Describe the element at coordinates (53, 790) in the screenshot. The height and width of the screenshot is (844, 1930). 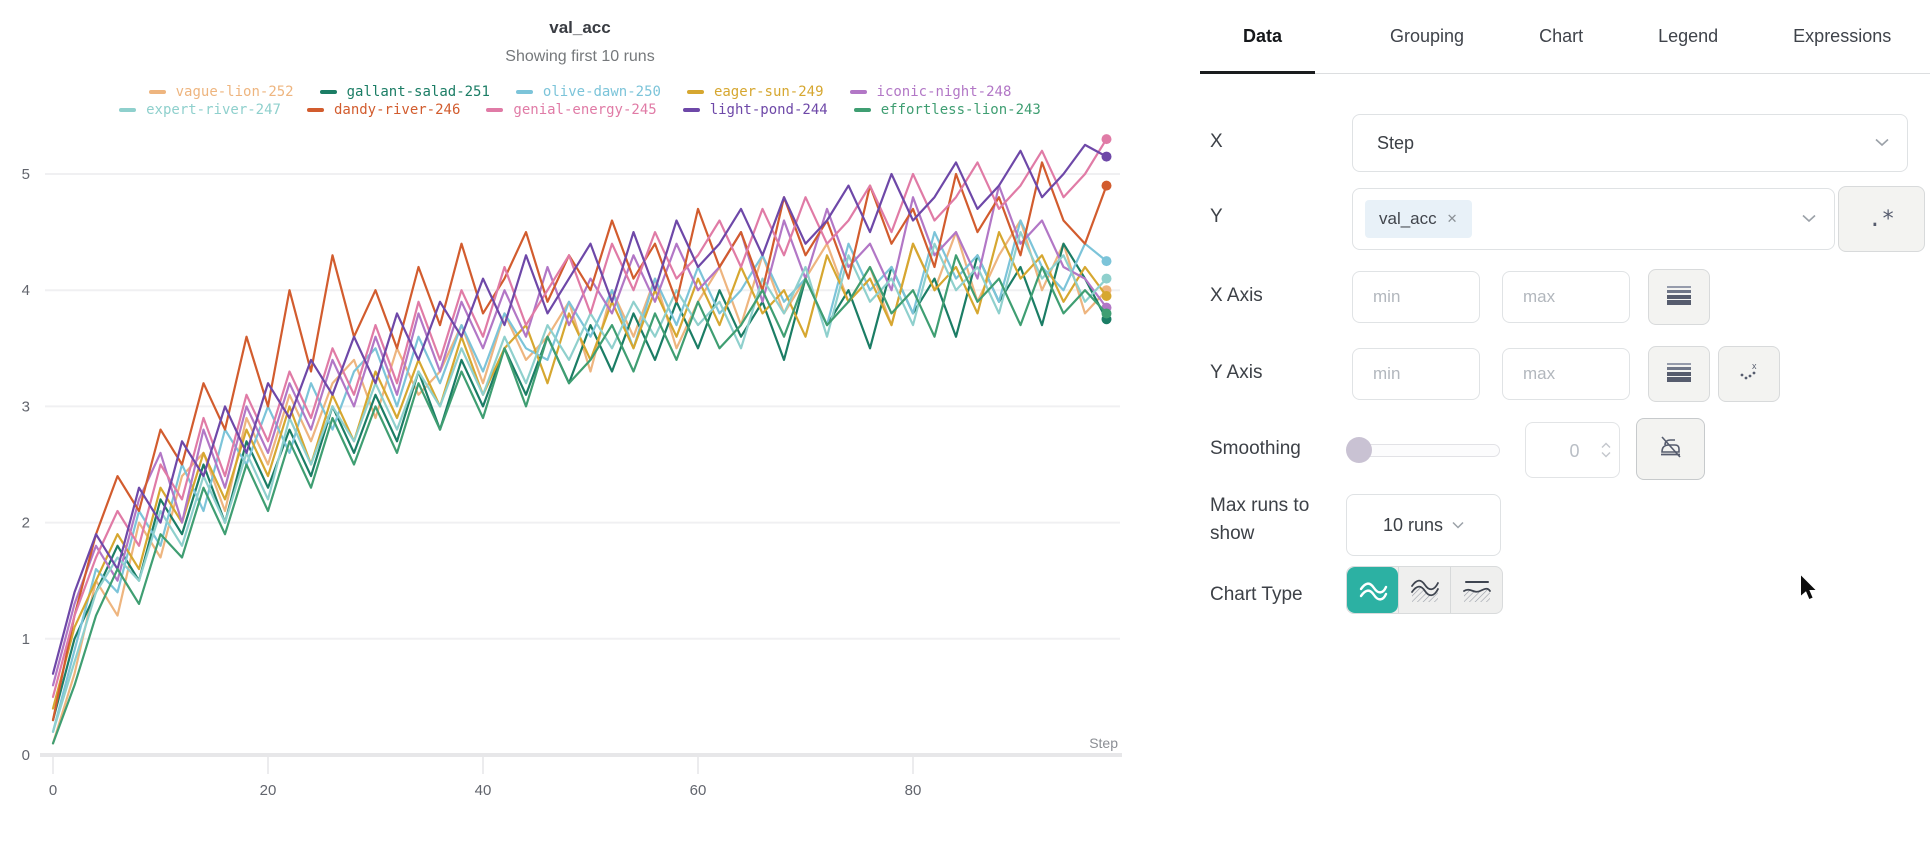
I see `x-tick-label: 0` at that location.